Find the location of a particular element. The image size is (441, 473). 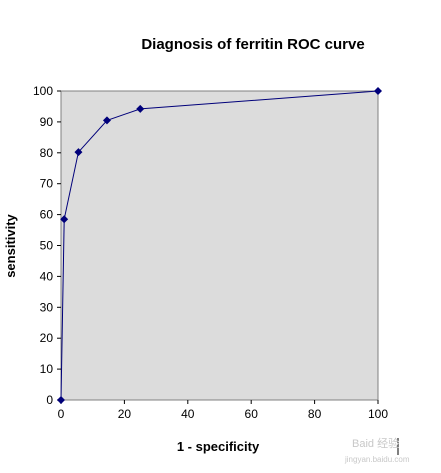

x-tick-label: 100 is located at coordinates (378, 414).